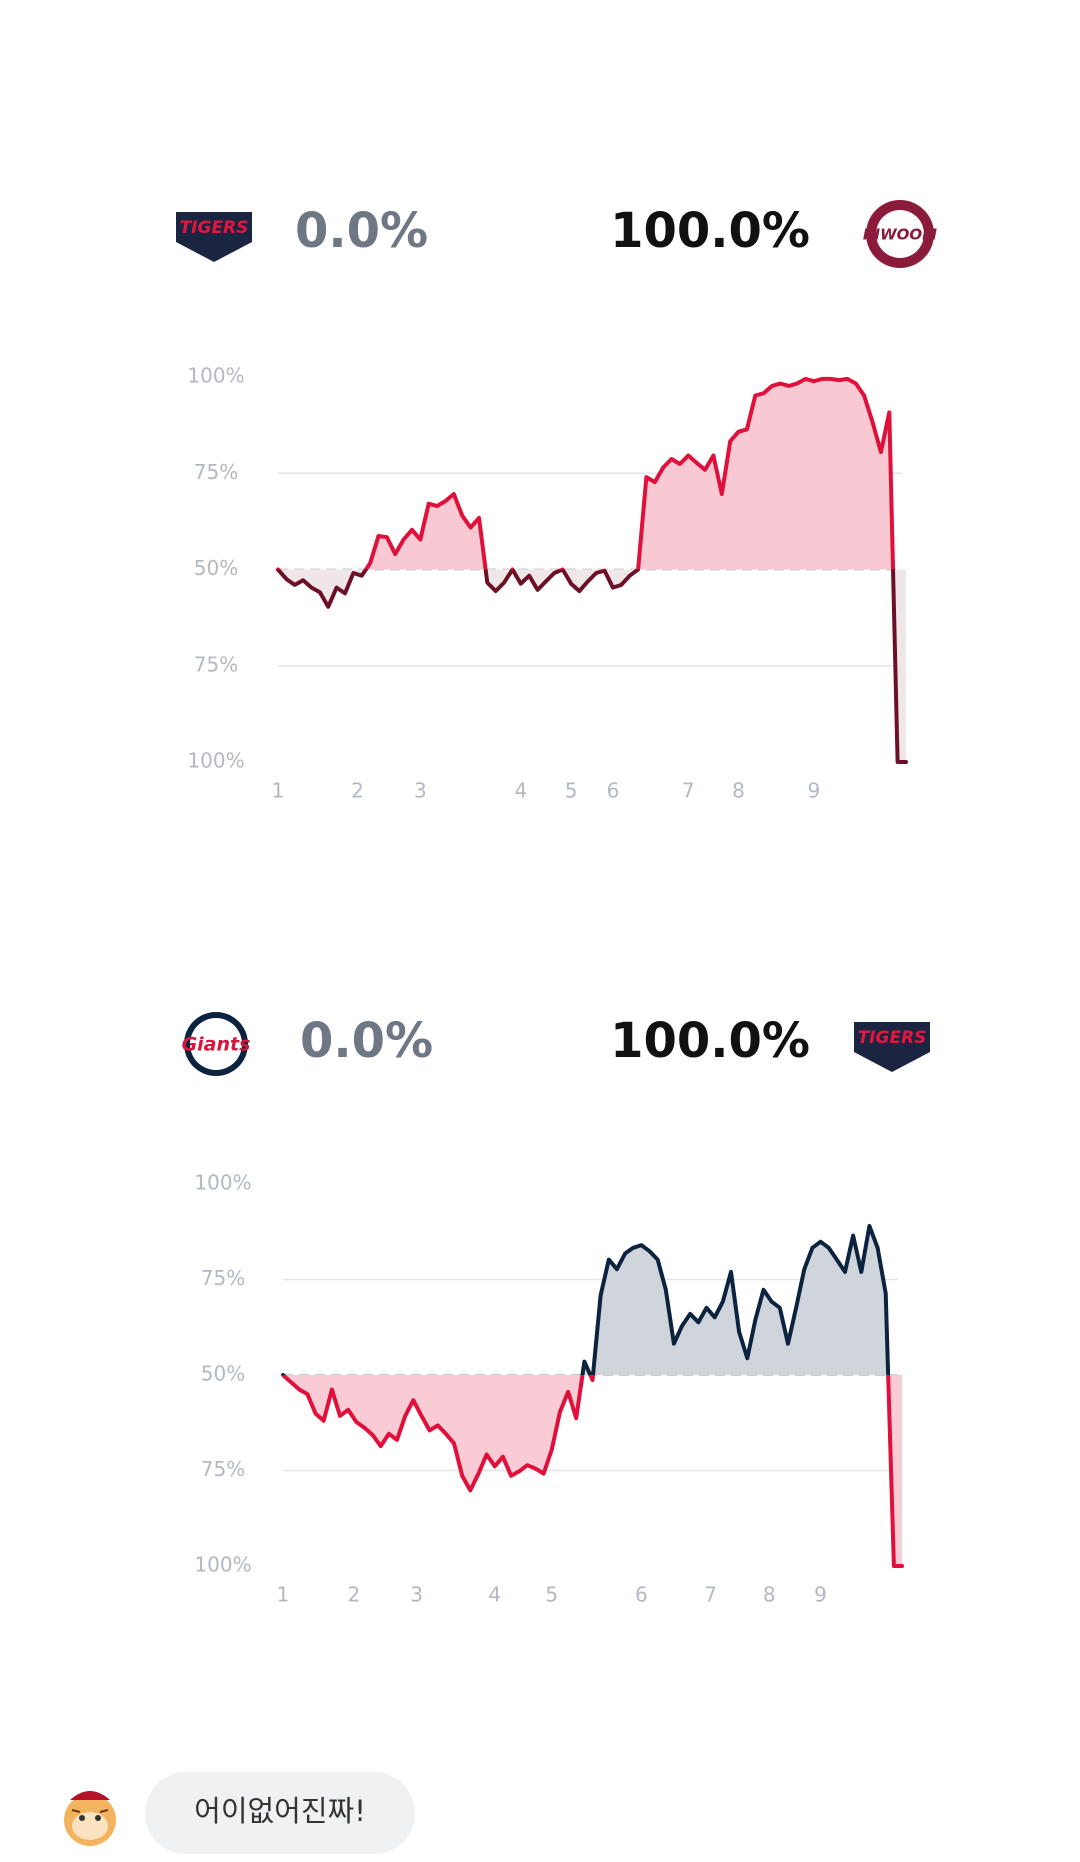 The height and width of the screenshot is (1862, 1080). I want to click on avatar, so click(90, 1818).